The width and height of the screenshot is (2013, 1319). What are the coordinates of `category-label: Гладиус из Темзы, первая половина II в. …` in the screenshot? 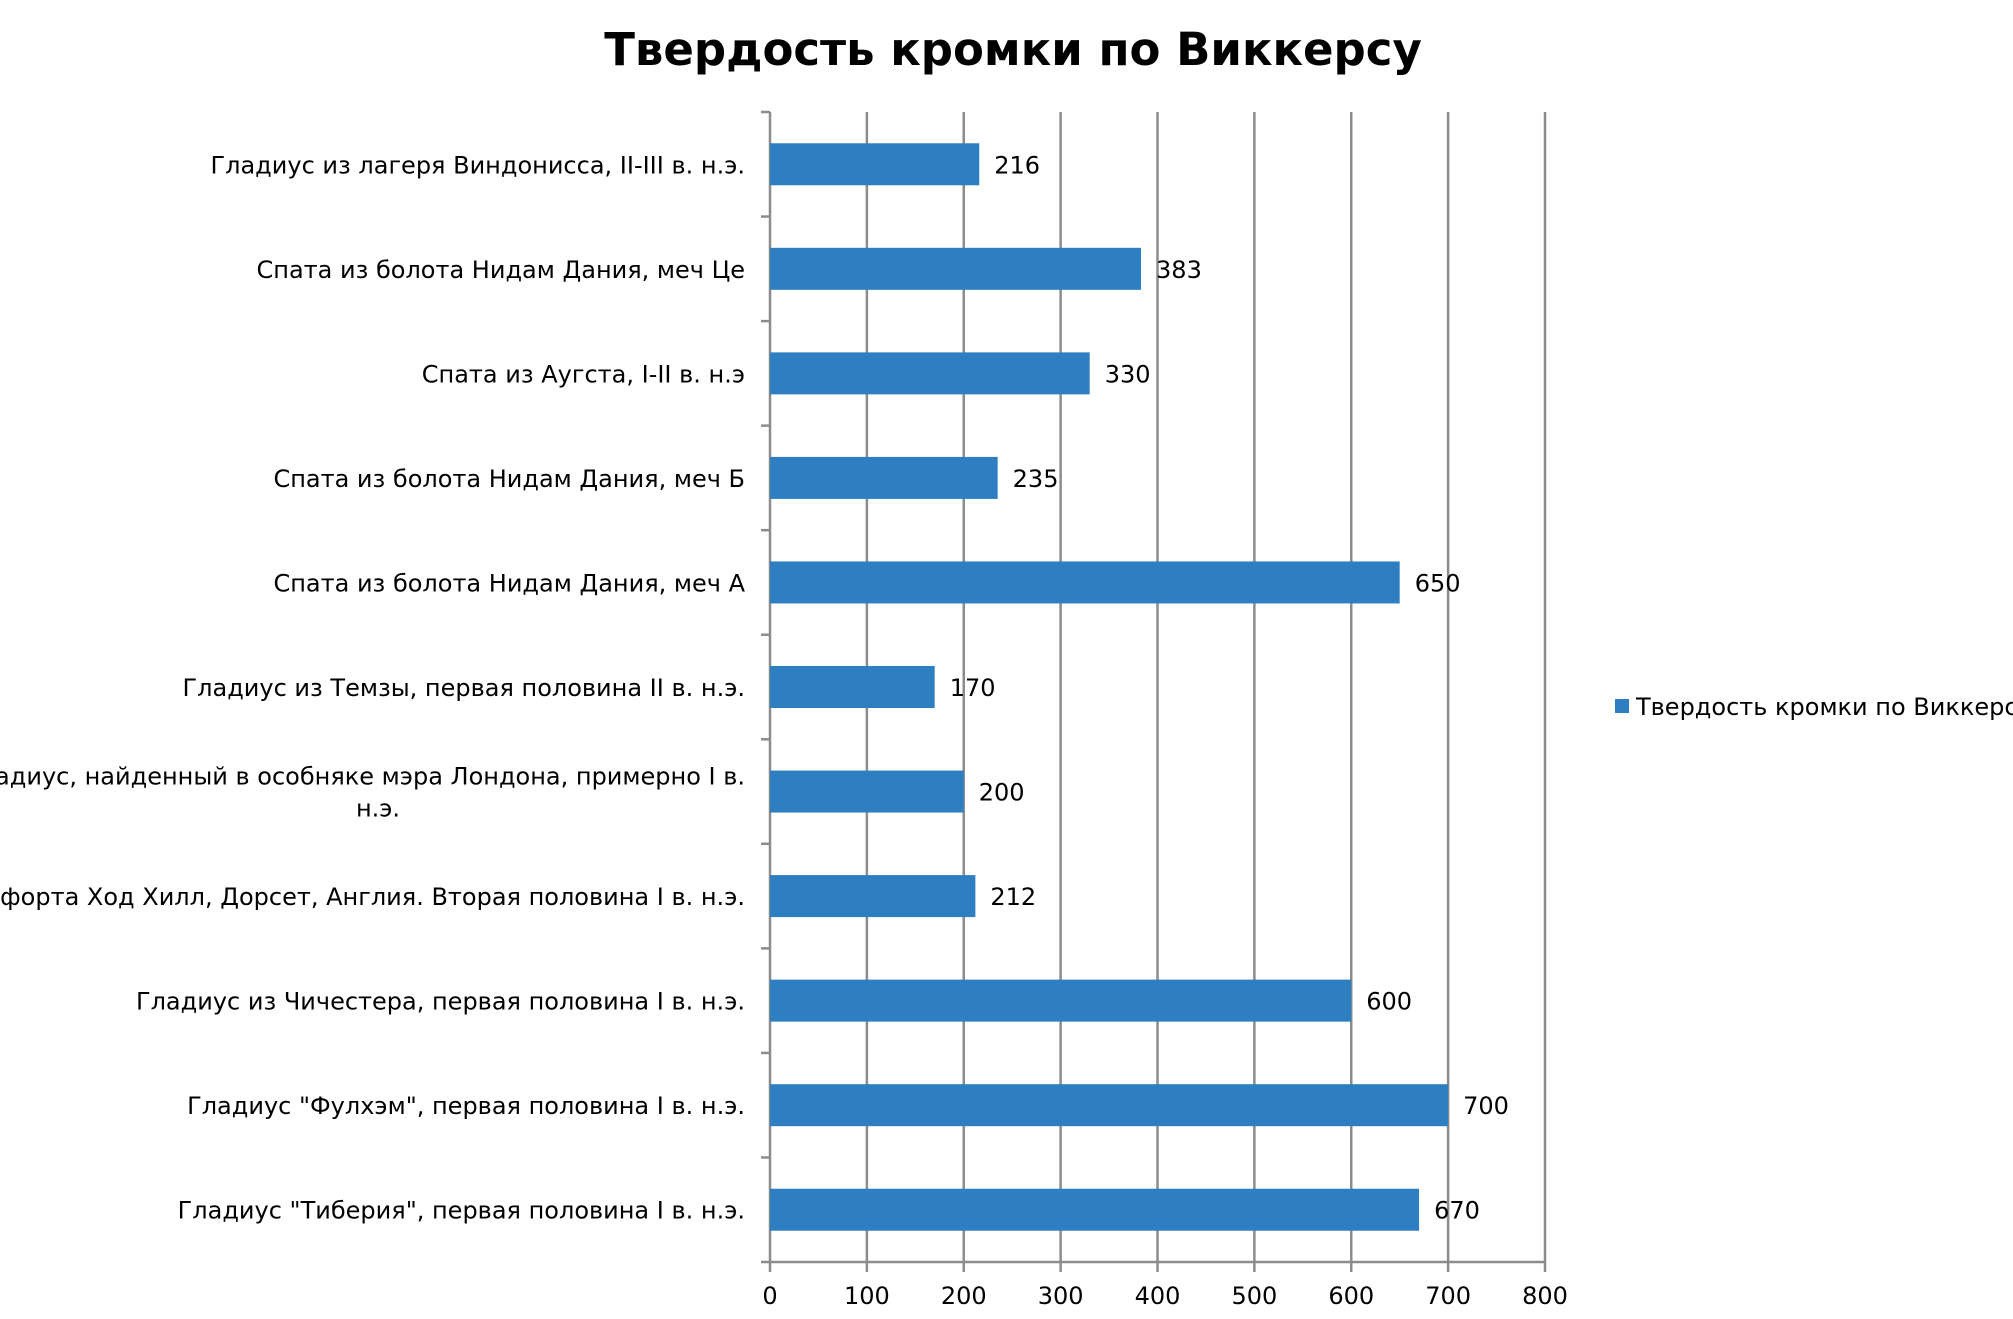 It's located at (464, 688).